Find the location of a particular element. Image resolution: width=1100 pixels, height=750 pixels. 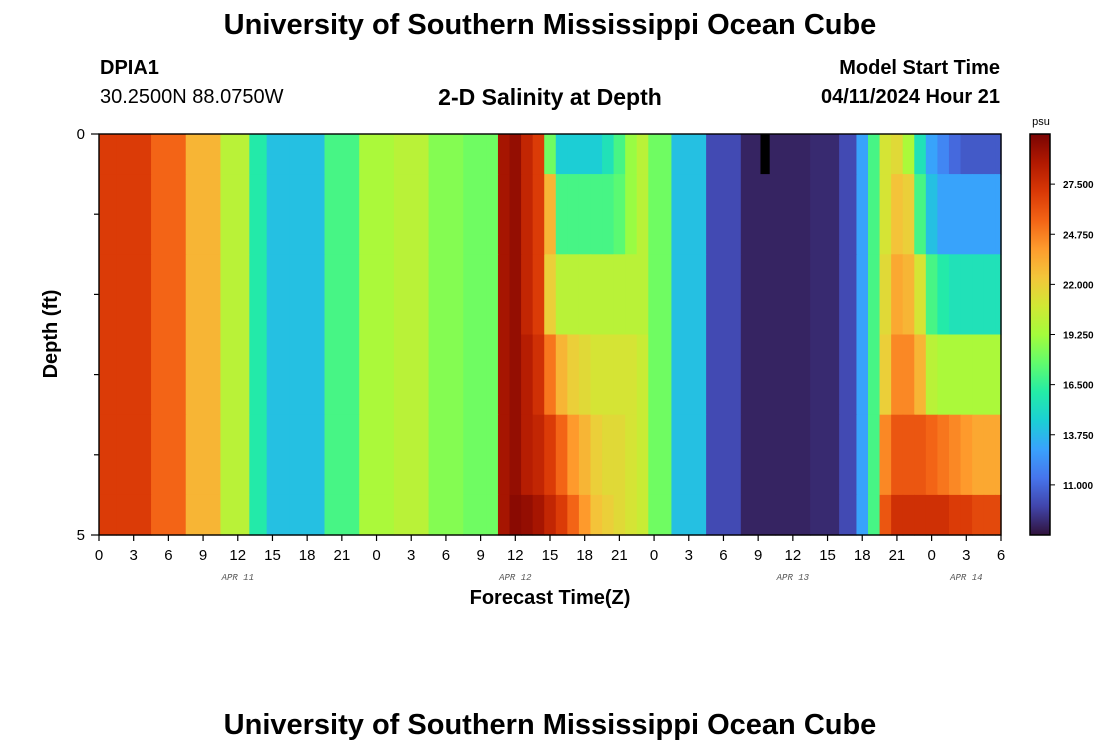

x-tick-label: 6 is located at coordinates (446, 555).